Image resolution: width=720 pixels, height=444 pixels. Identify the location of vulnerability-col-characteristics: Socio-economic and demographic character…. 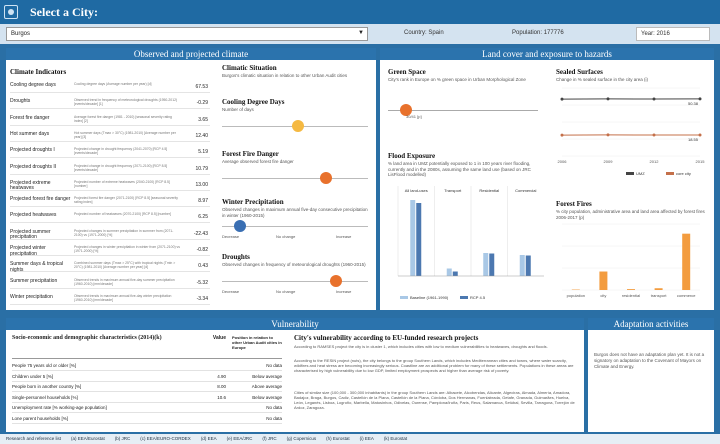
(87, 338).